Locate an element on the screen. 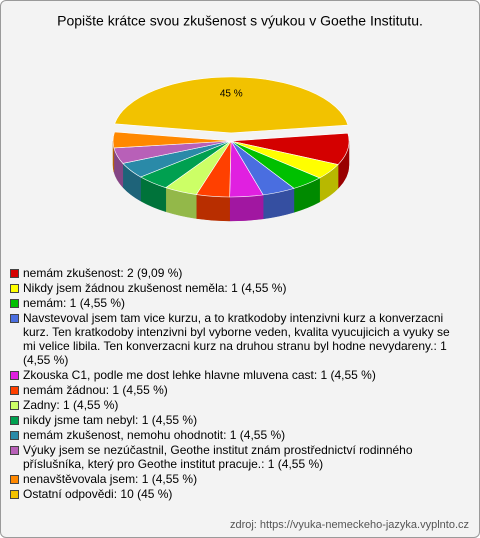 This screenshot has height=538, width=480. legend-item: nikdy jsme tam nebyl: 1 (4,55 %) is located at coordinates (237, 420).